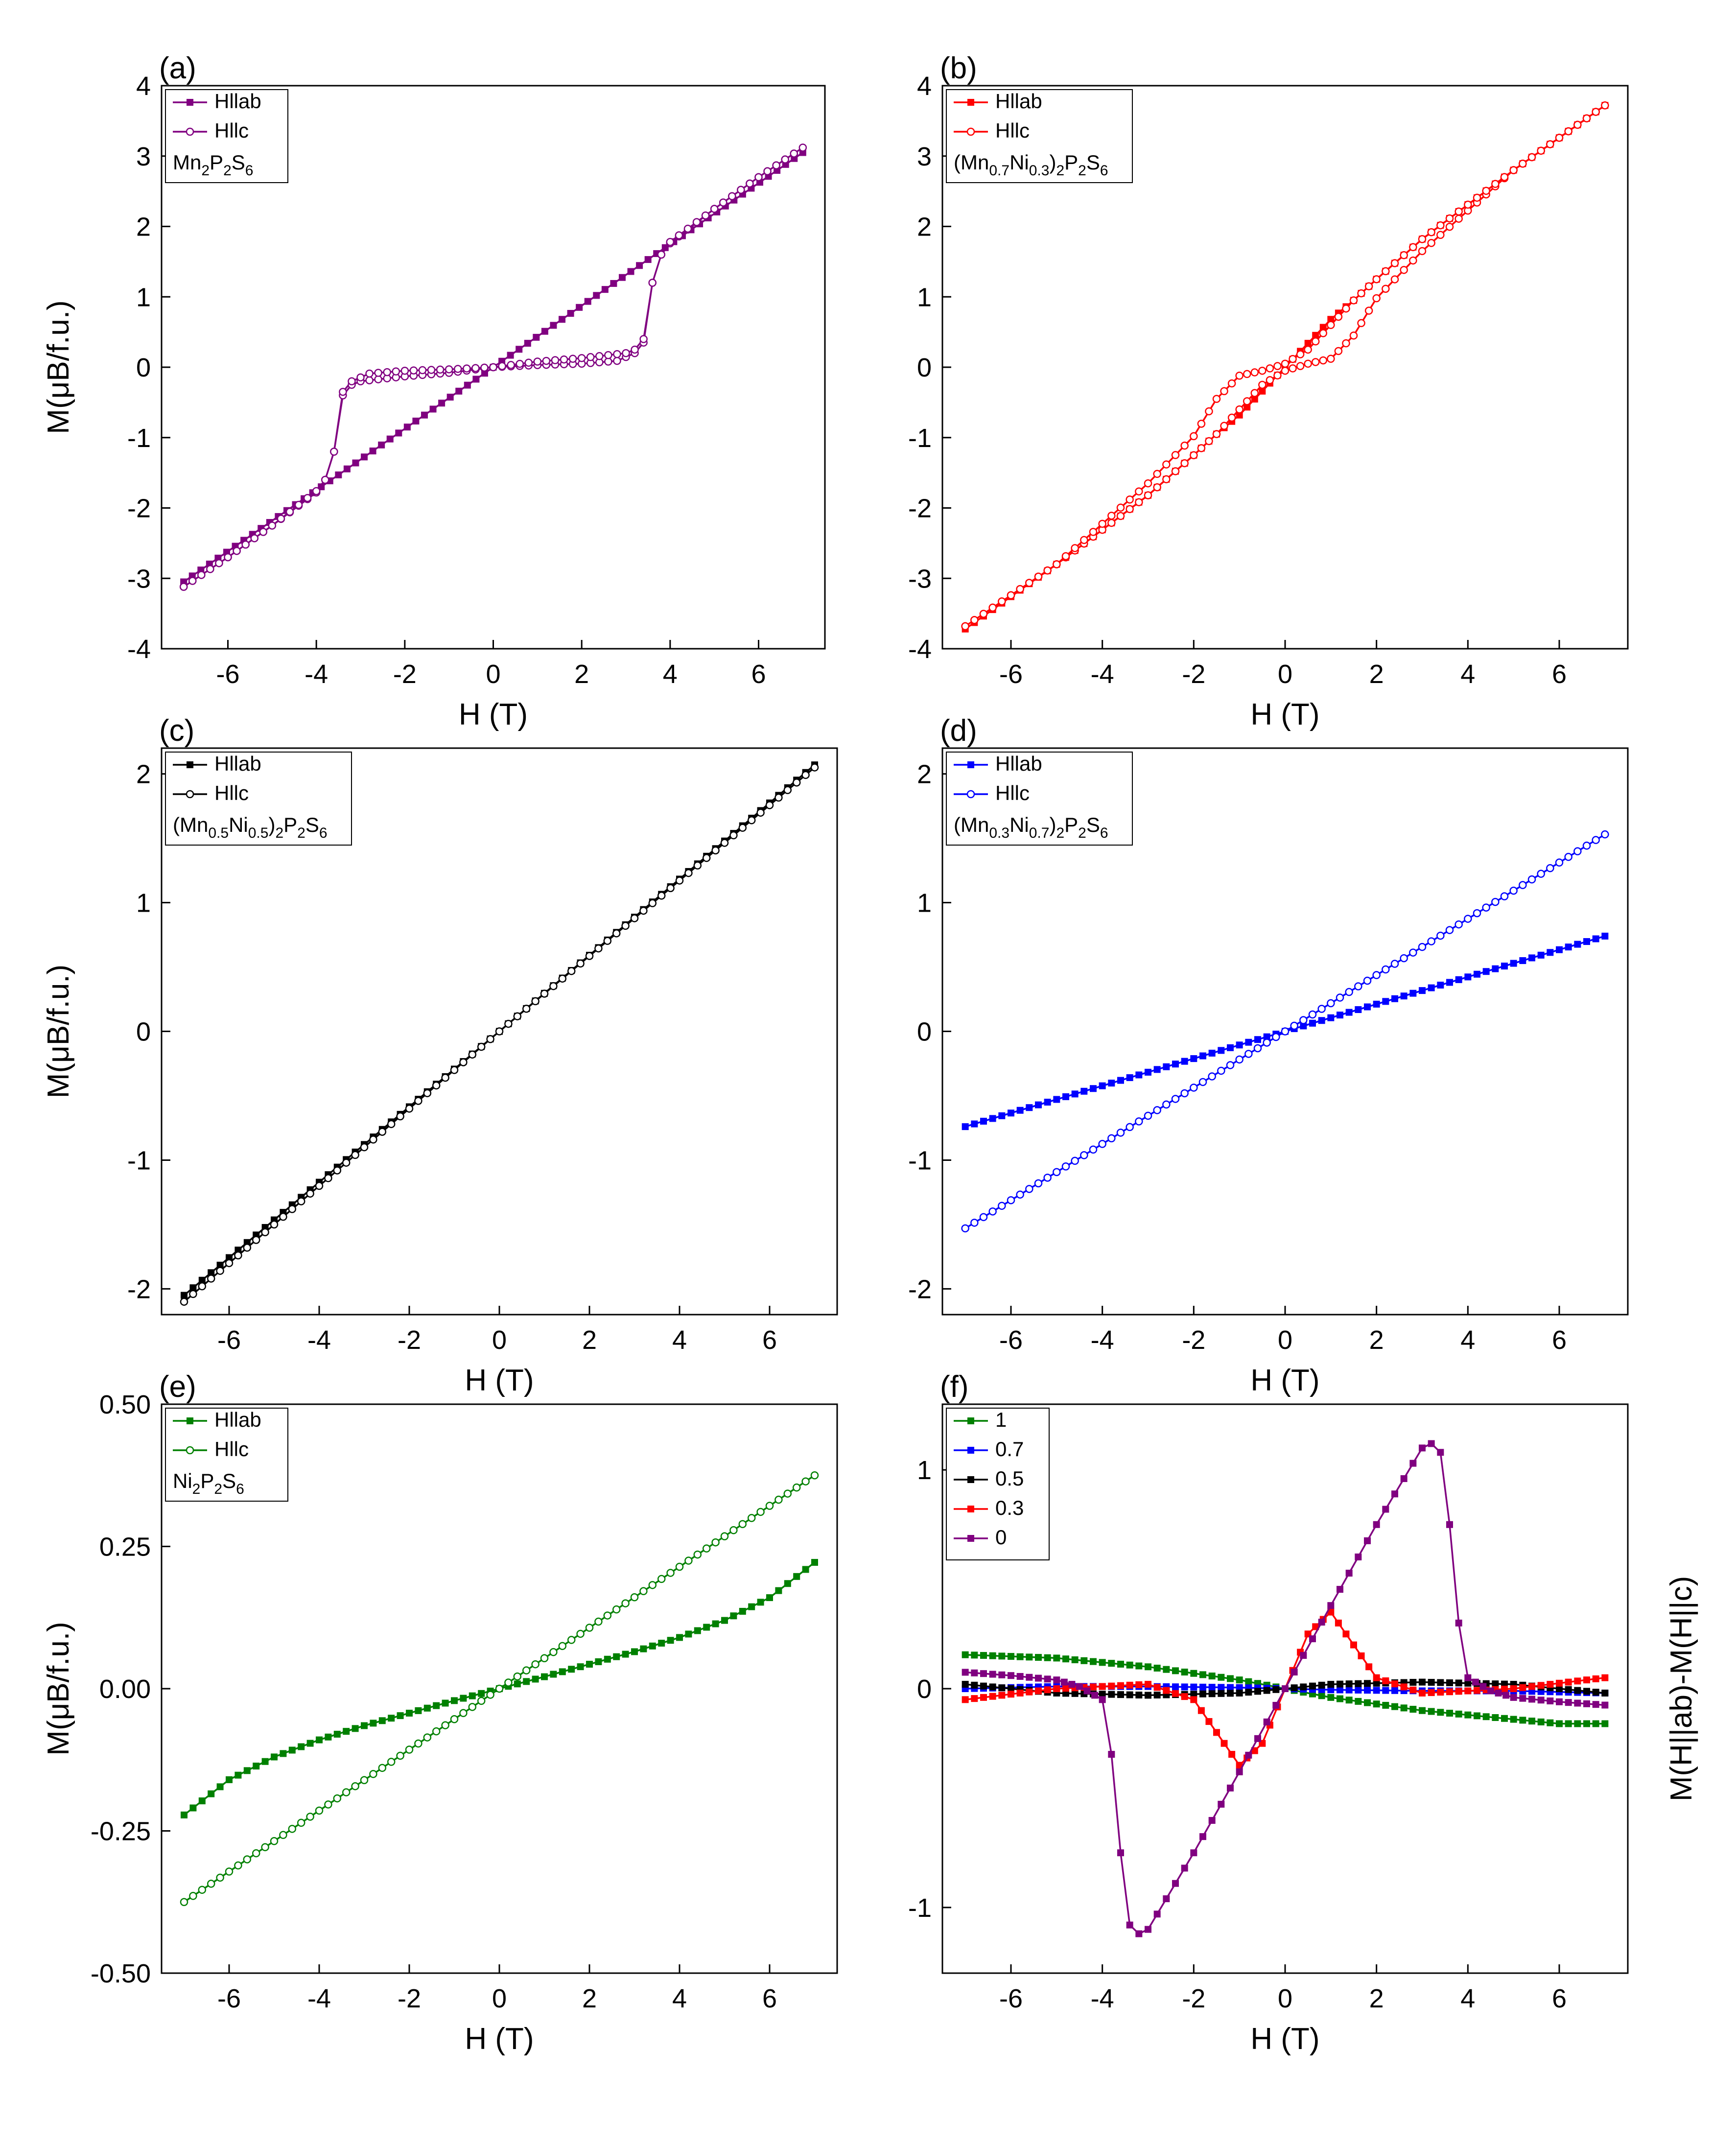  I want to click on x-tick-label: 0, so click(499, 1340).